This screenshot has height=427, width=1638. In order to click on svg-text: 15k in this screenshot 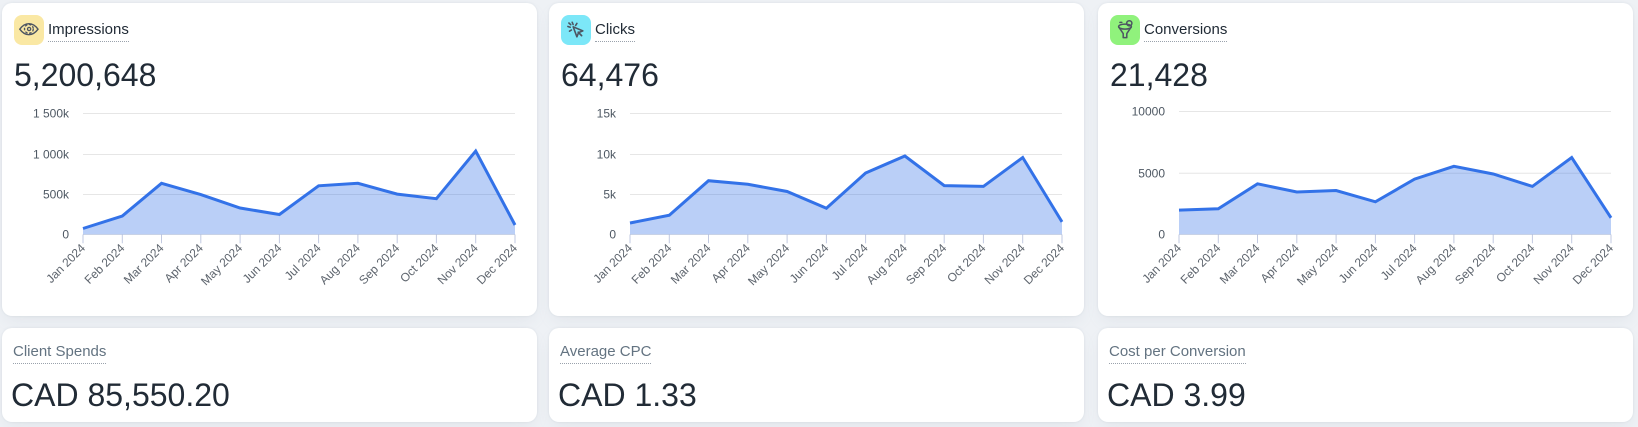, I will do `click(607, 114)`.